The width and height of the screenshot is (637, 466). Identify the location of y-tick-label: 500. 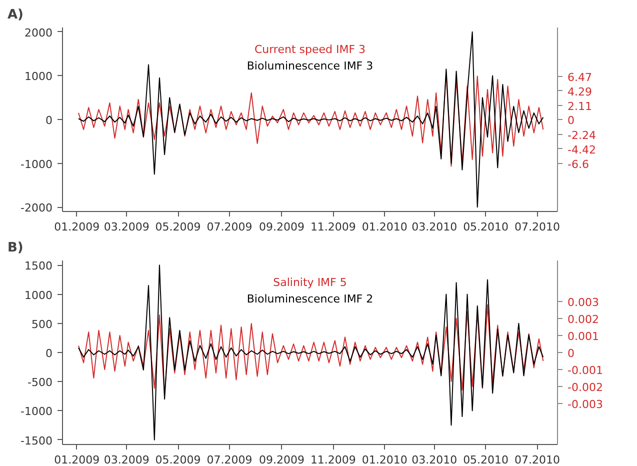
(42, 324).